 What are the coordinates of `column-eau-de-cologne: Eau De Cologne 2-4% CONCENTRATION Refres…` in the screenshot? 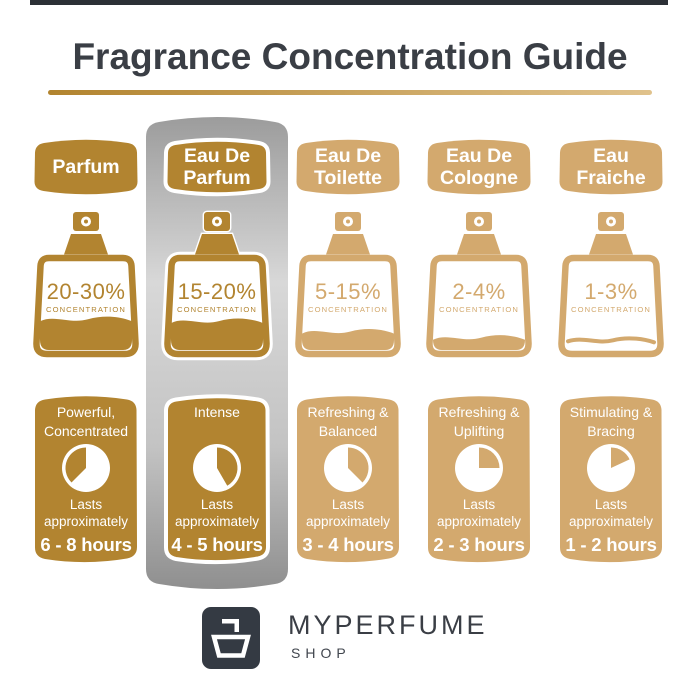 It's located at (479, 351).